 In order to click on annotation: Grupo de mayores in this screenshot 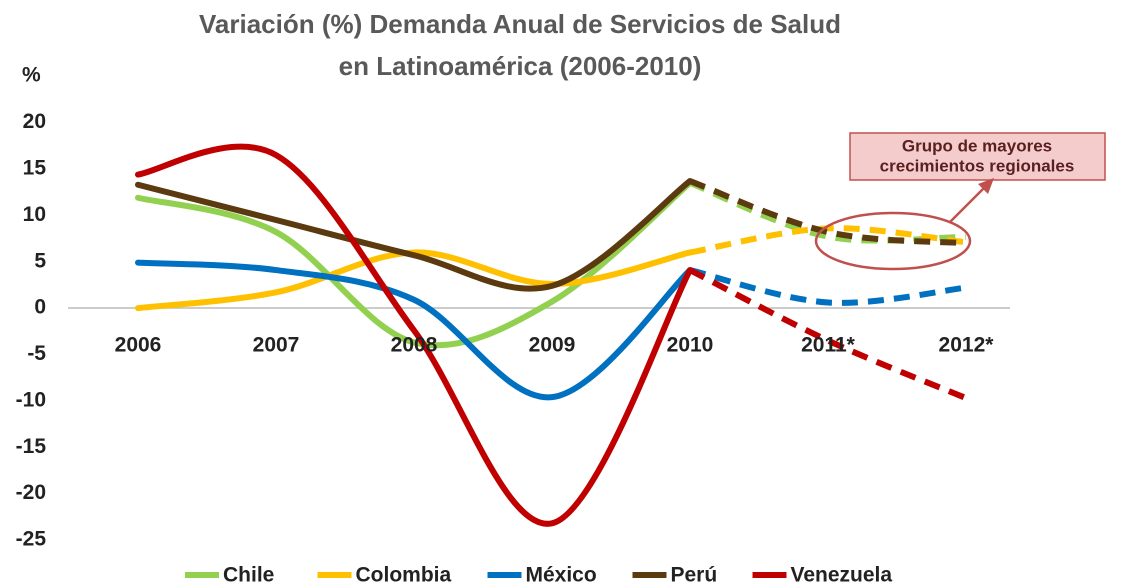, I will do `click(977, 145)`.